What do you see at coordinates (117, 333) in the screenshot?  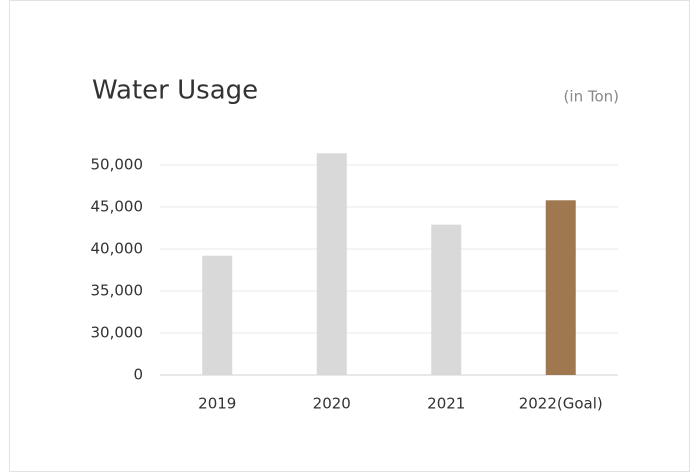 I see `y-tick-label: 30,000` at bounding box center [117, 333].